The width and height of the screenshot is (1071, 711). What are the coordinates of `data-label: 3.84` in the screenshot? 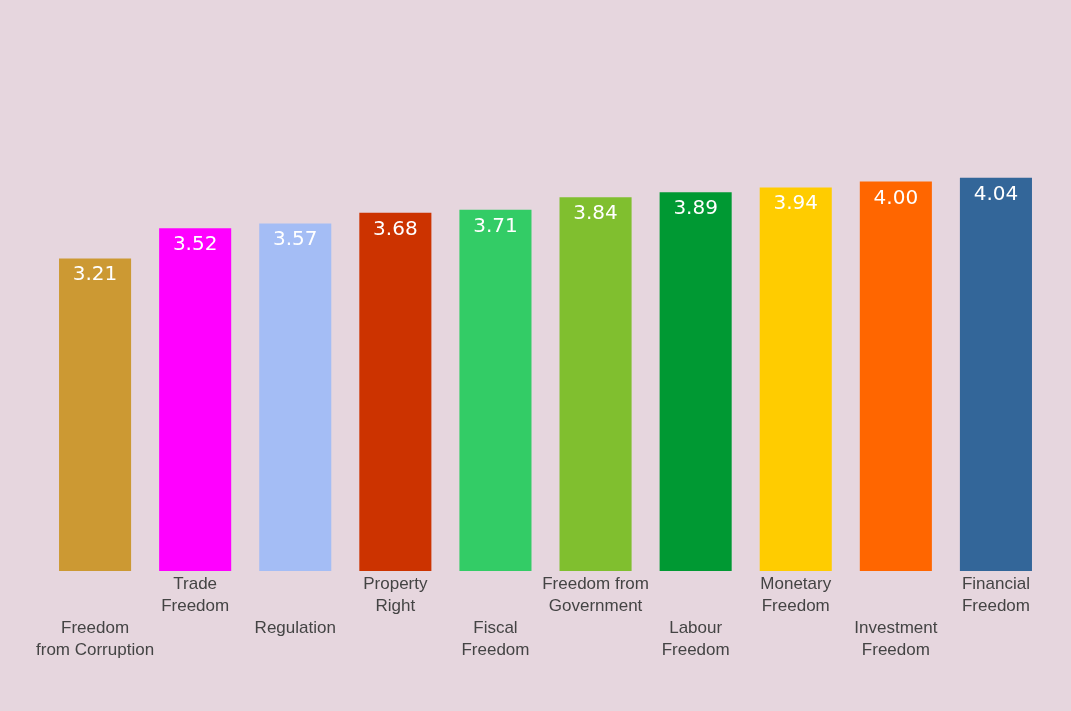 It's located at (595, 212).